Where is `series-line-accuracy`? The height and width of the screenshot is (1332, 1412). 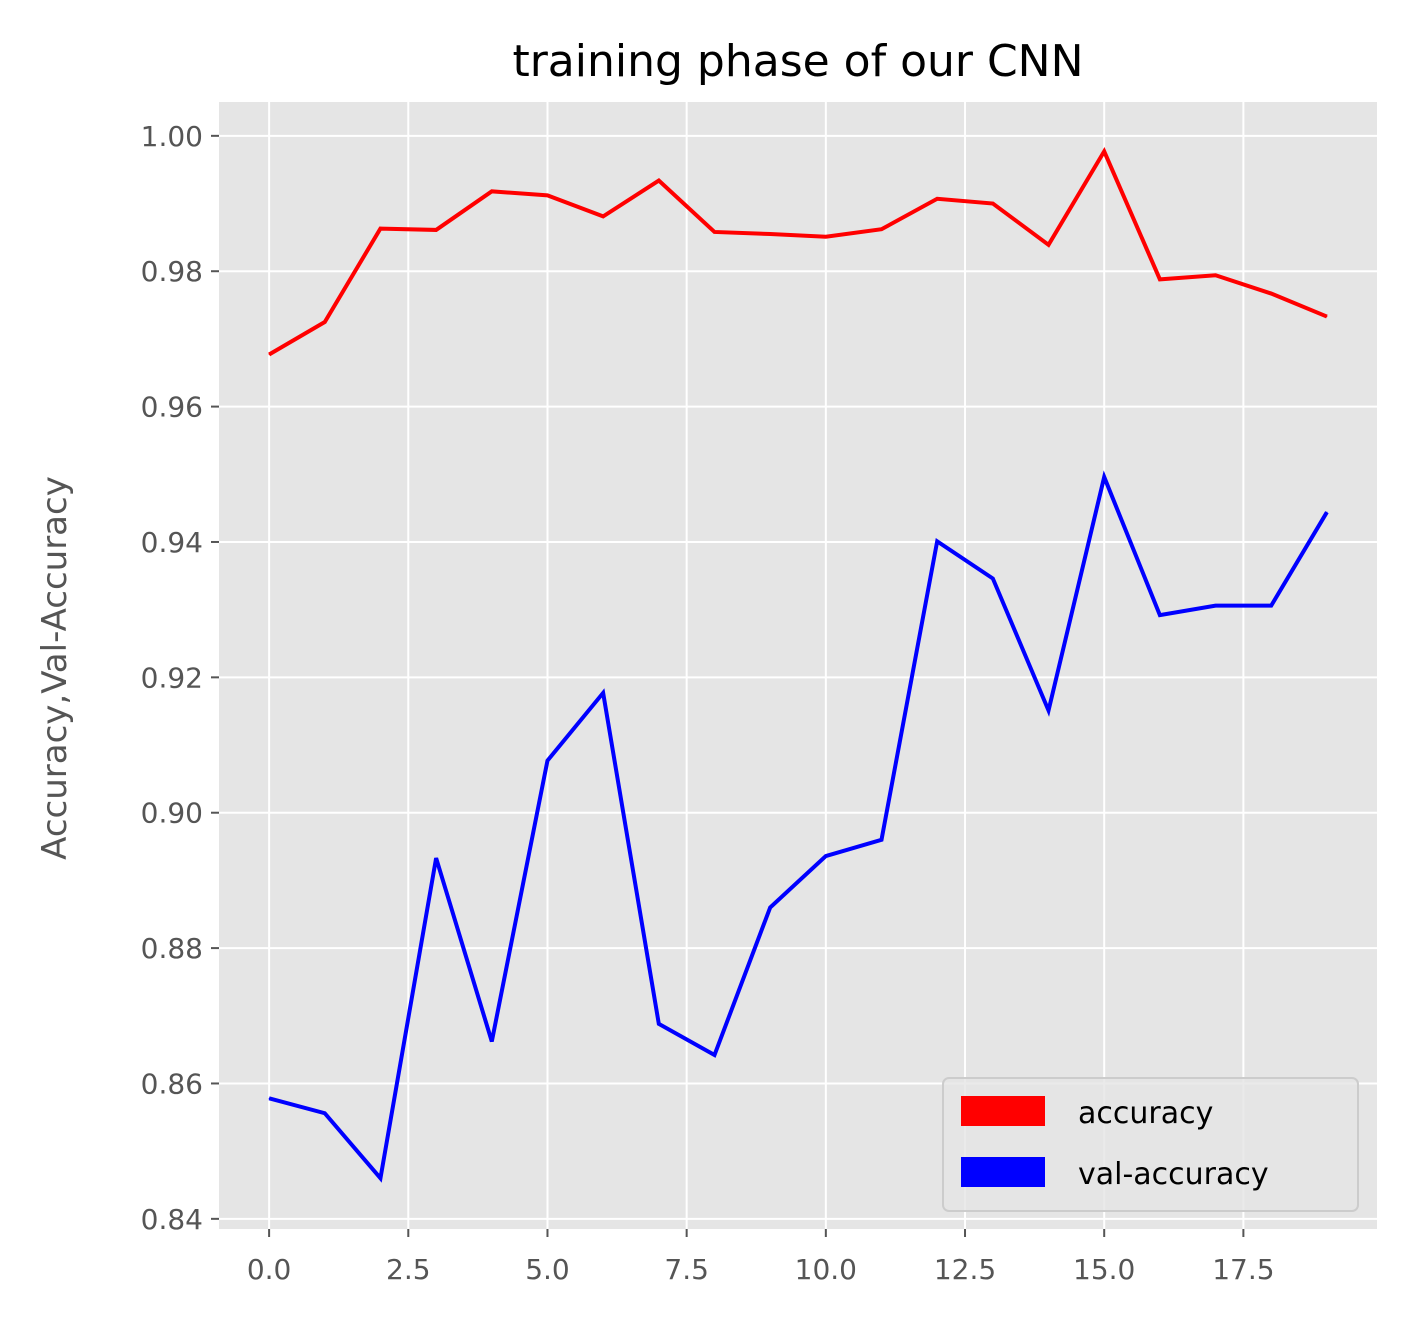
series-line-accuracy is located at coordinates (798, 252).